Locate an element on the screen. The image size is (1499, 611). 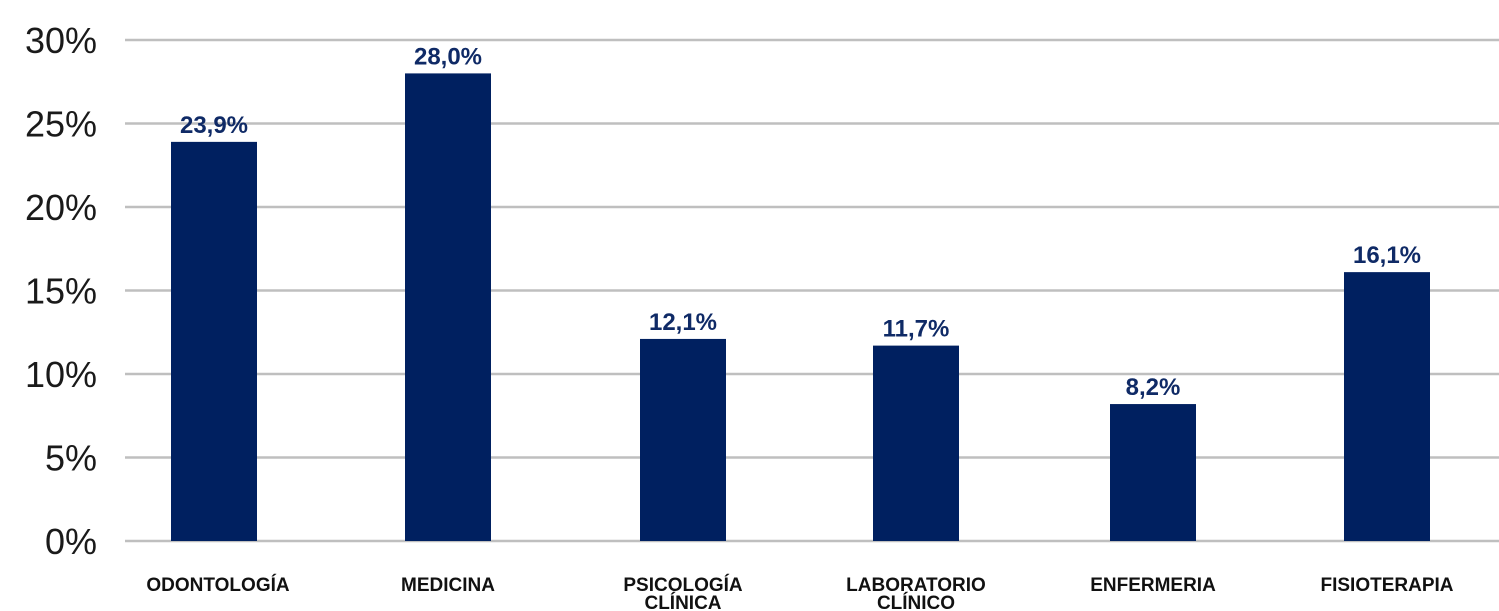
data-label: 23,9% is located at coordinates (214, 125).